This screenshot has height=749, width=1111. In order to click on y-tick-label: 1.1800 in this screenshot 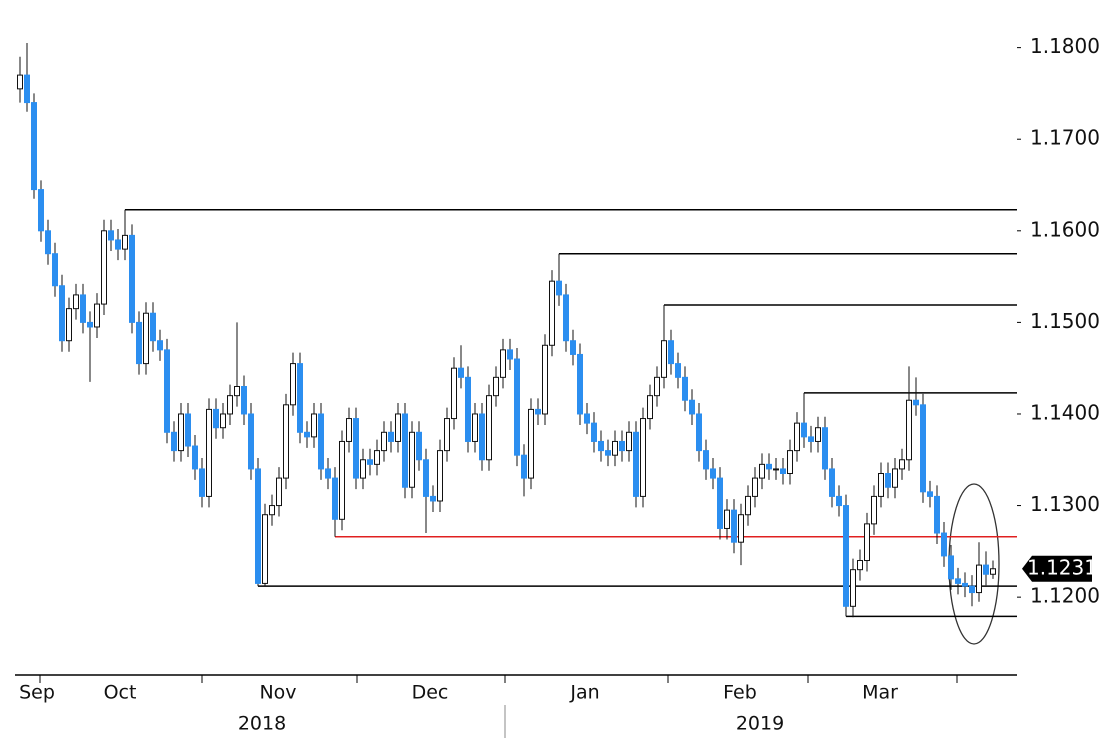, I will do `click(1065, 46)`.